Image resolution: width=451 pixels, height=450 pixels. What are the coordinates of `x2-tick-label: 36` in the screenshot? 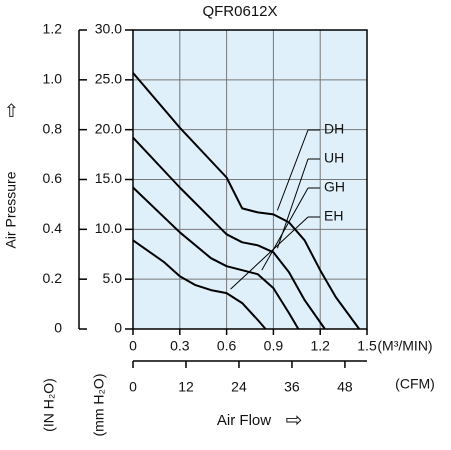 It's located at (292, 387).